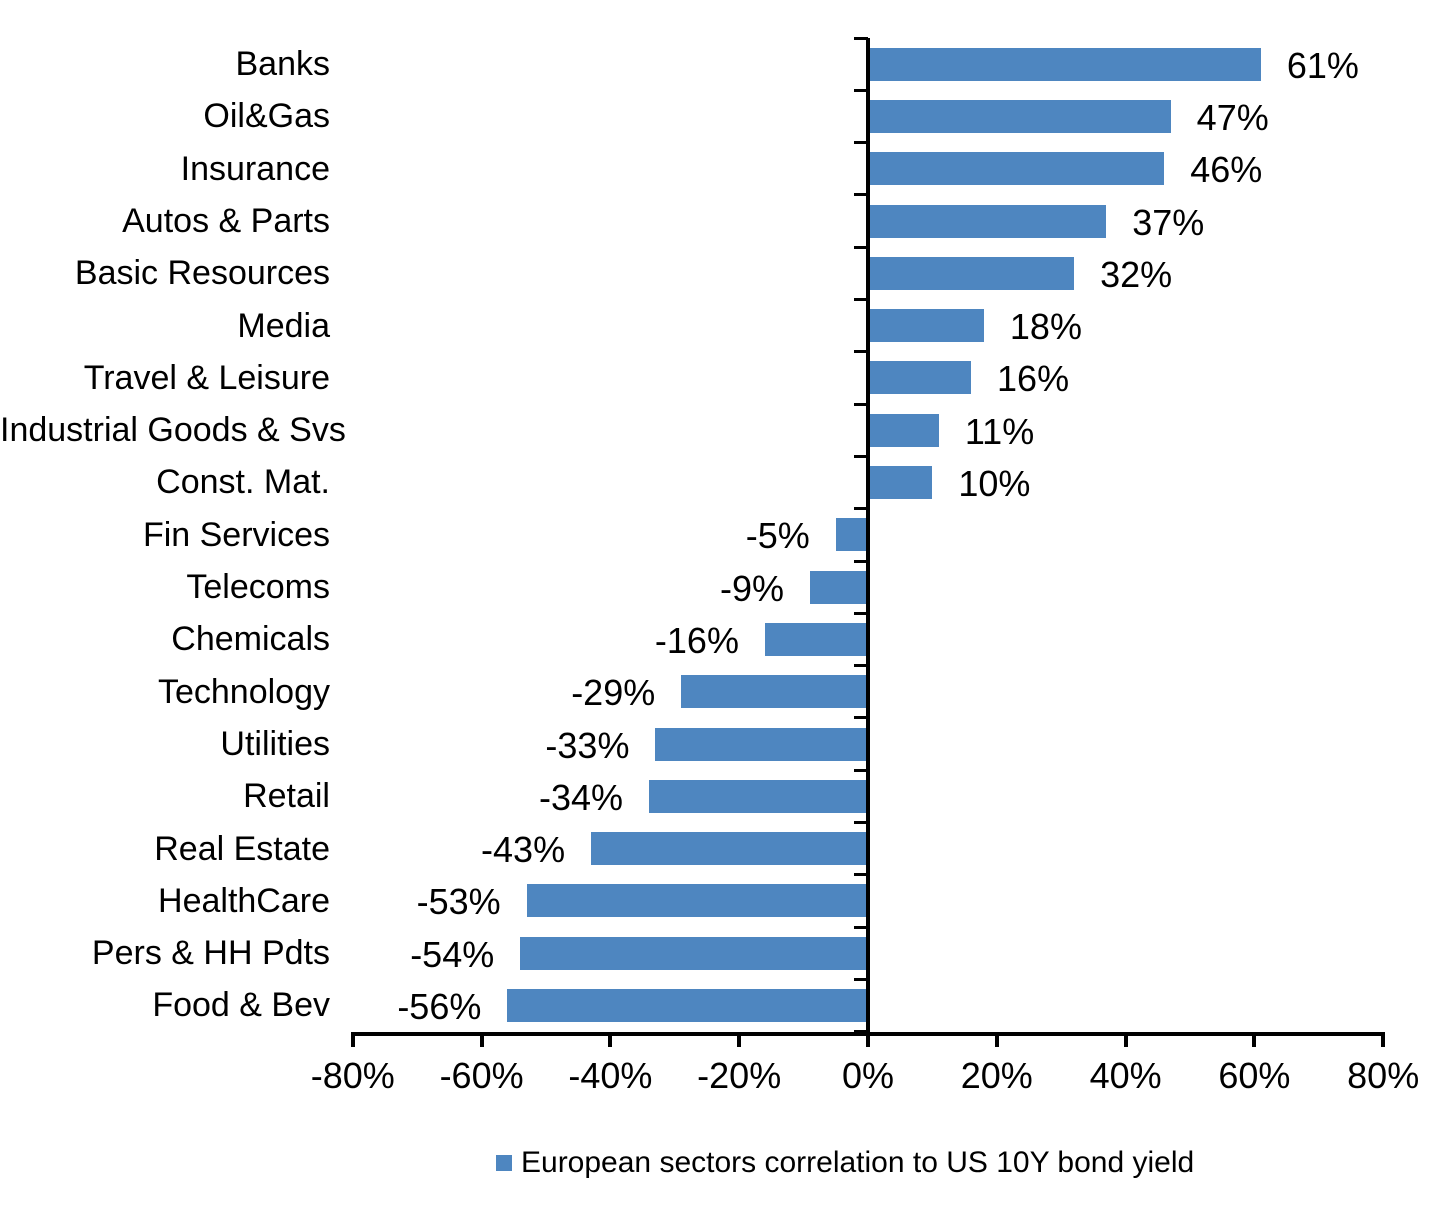 This screenshot has height=1226, width=1439. What do you see at coordinates (610, 1075) in the screenshot?
I see `x-axis-tick-label: -40%` at bounding box center [610, 1075].